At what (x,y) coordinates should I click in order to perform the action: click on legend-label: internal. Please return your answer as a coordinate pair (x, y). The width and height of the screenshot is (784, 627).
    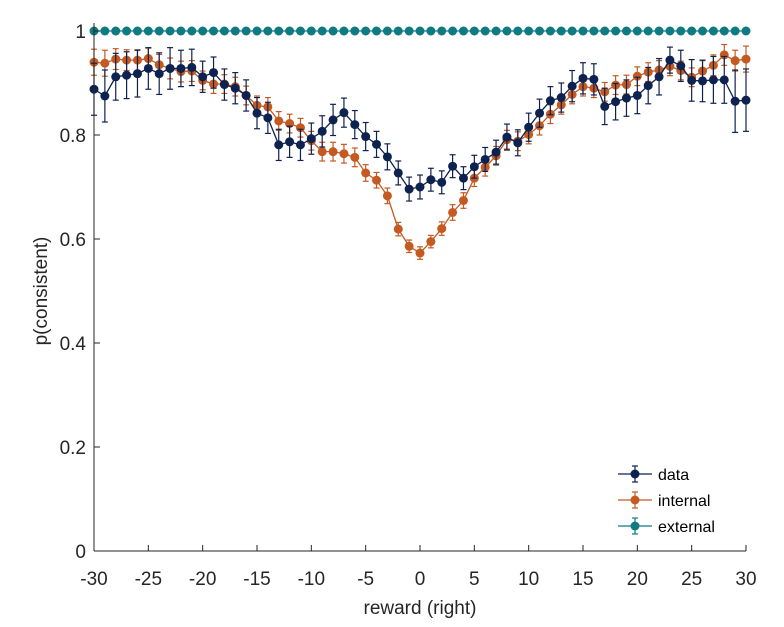
    Looking at the image, I should click on (684, 501).